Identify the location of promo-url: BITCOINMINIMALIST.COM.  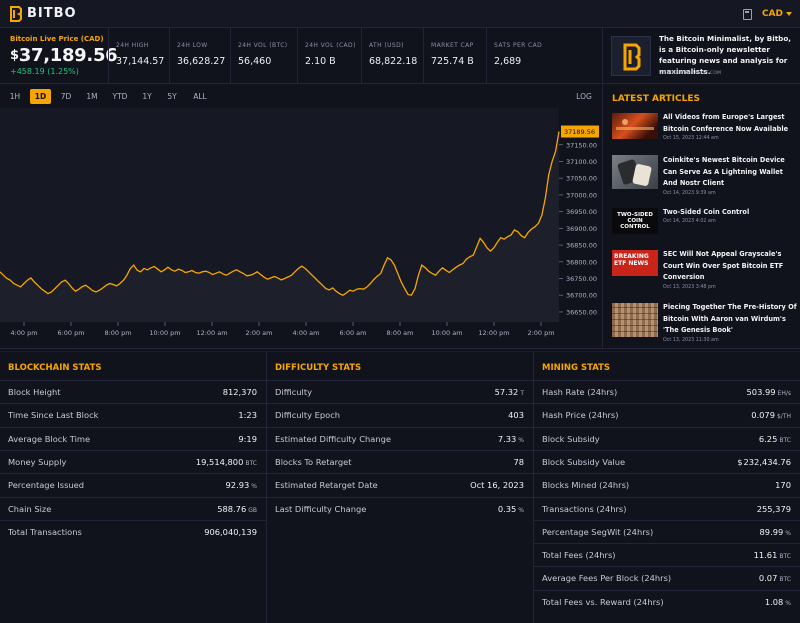
(690, 73).